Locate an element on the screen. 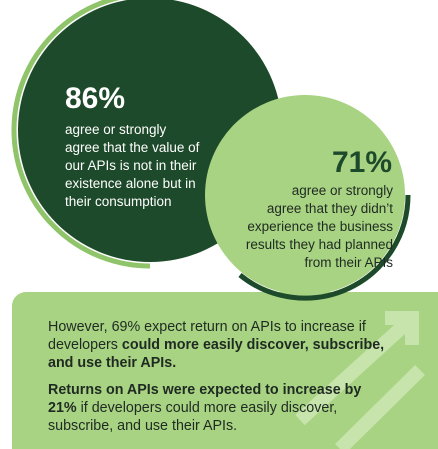 The height and width of the screenshot is (449, 438). stat-figure: 86% is located at coordinates (95, 98).